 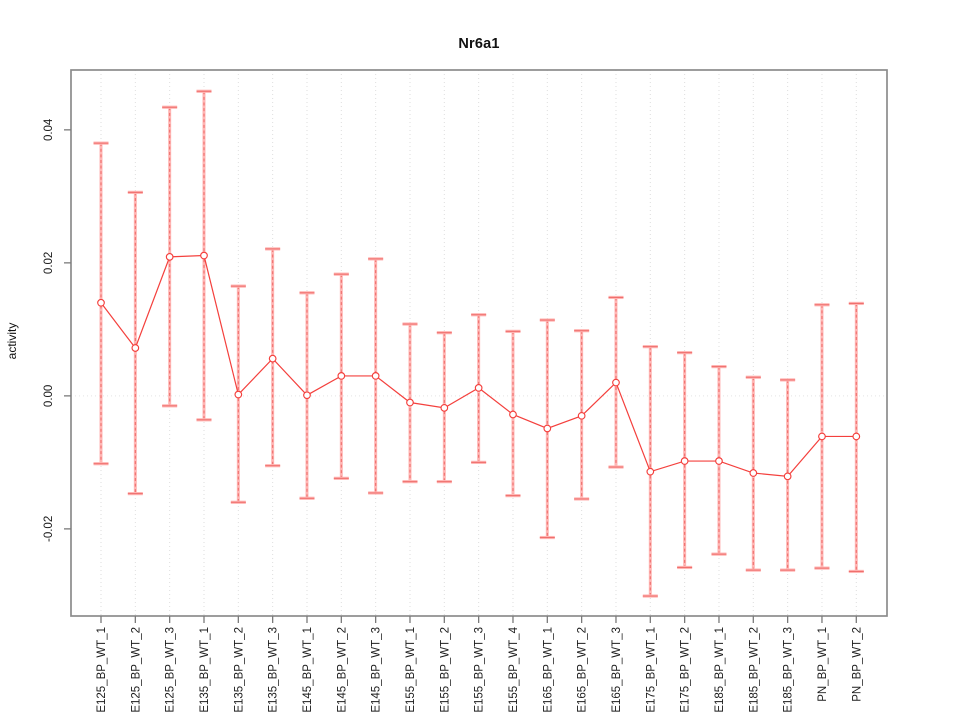 What do you see at coordinates (445, 670) in the screenshot?
I see `x-tick-label: E155_BP_WT_2` at bounding box center [445, 670].